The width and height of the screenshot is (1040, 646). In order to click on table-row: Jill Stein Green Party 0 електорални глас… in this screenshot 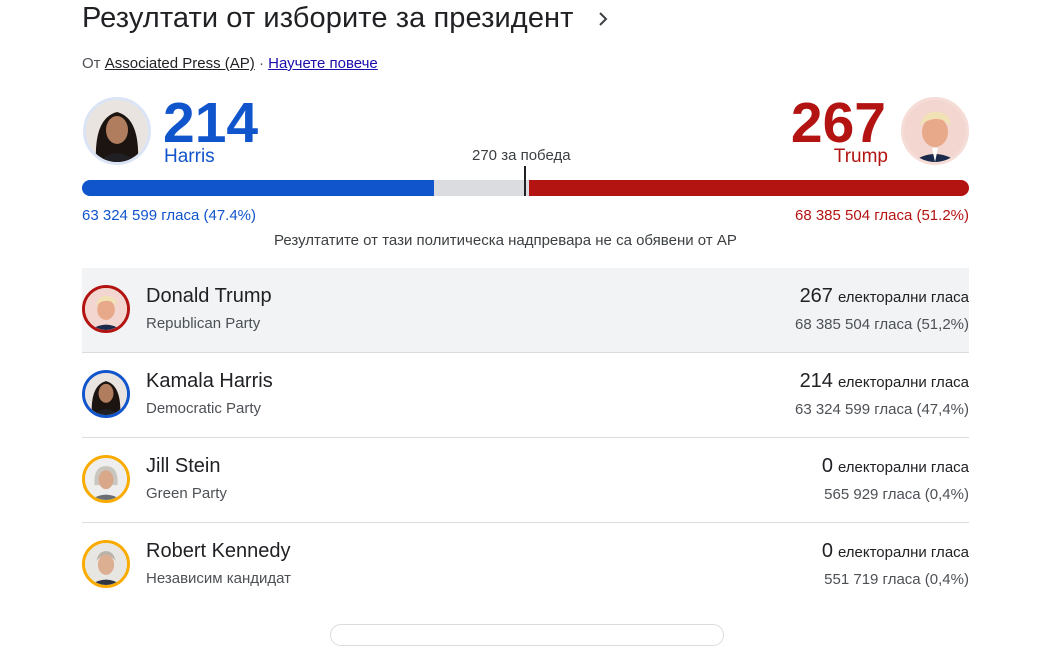, I will do `click(525, 480)`.